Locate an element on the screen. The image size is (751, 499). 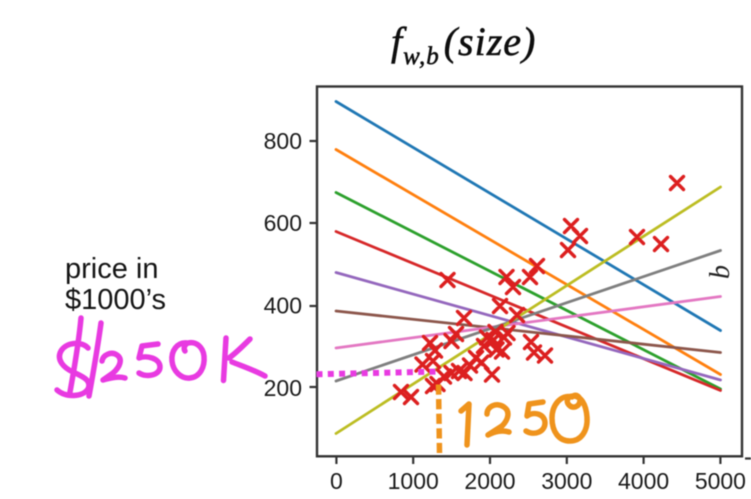
svg-text: 4000 is located at coordinates (643, 481).